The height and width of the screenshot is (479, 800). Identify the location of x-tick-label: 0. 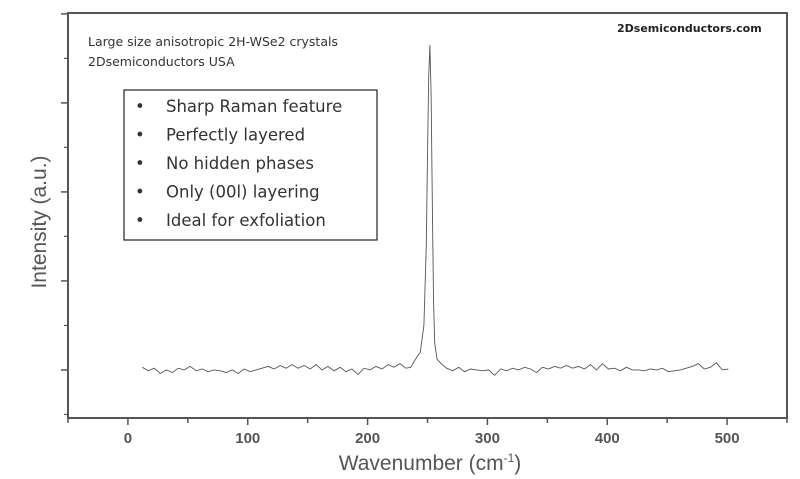
(128, 438).